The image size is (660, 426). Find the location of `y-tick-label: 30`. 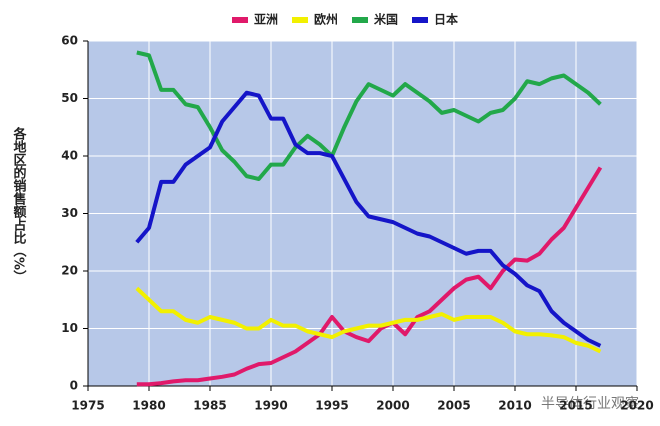

y-tick-label: 30 is located at coordinates (69, 213).